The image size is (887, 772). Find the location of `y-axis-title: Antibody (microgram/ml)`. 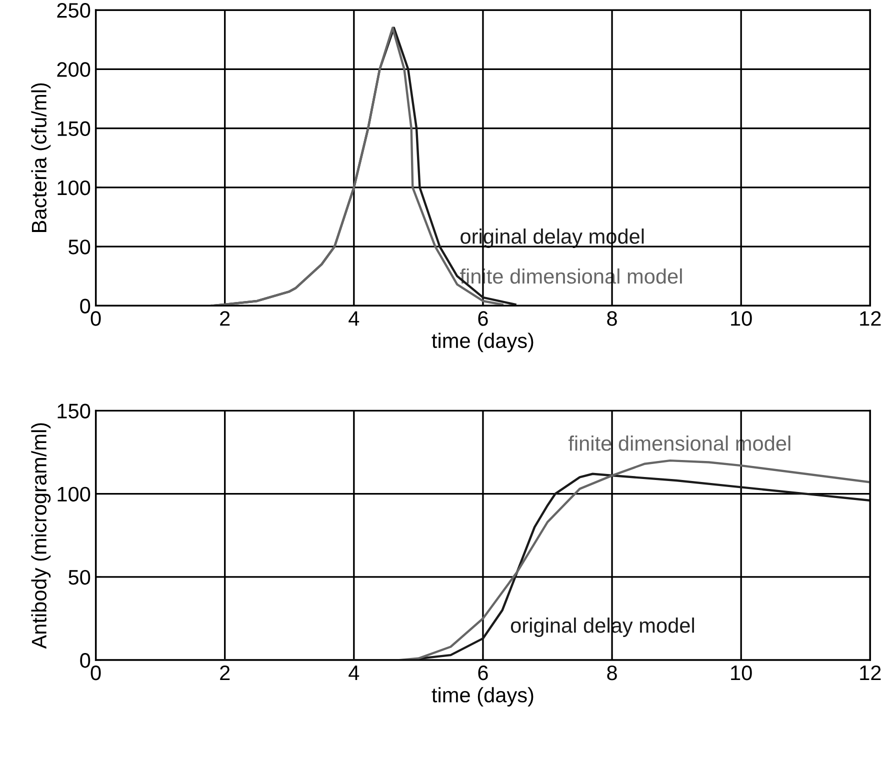

y-axis-title: Antibody (microgram/ml) is located at coordinates (41, 536).